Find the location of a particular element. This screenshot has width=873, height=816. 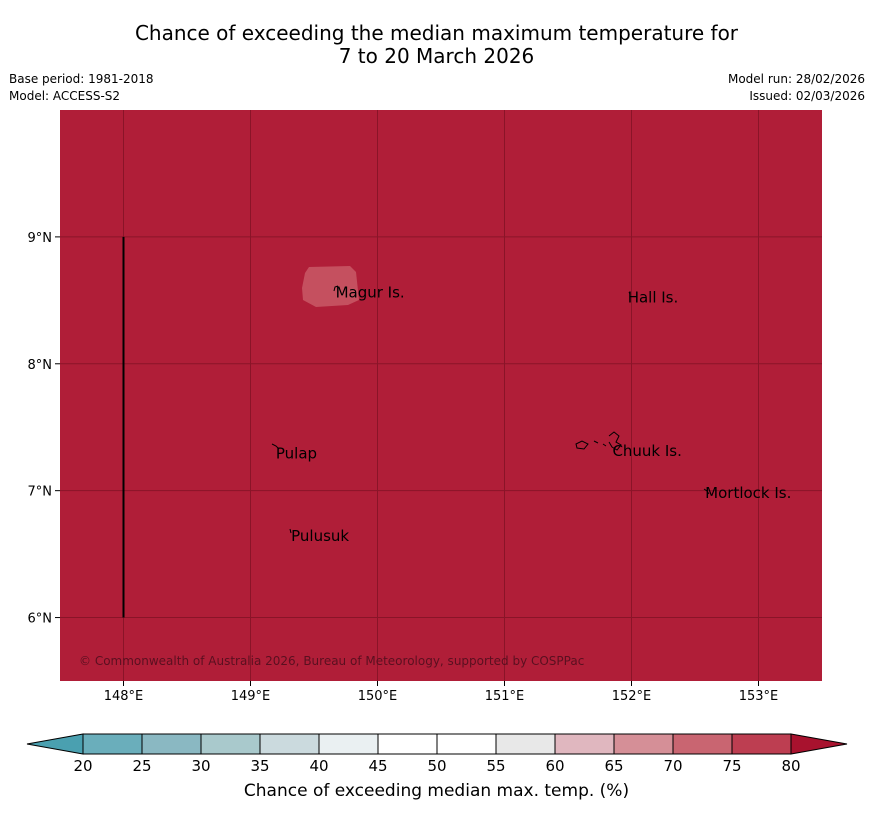

model-name: Model: ACCESS-S2 is located at coordinates (65, 96).